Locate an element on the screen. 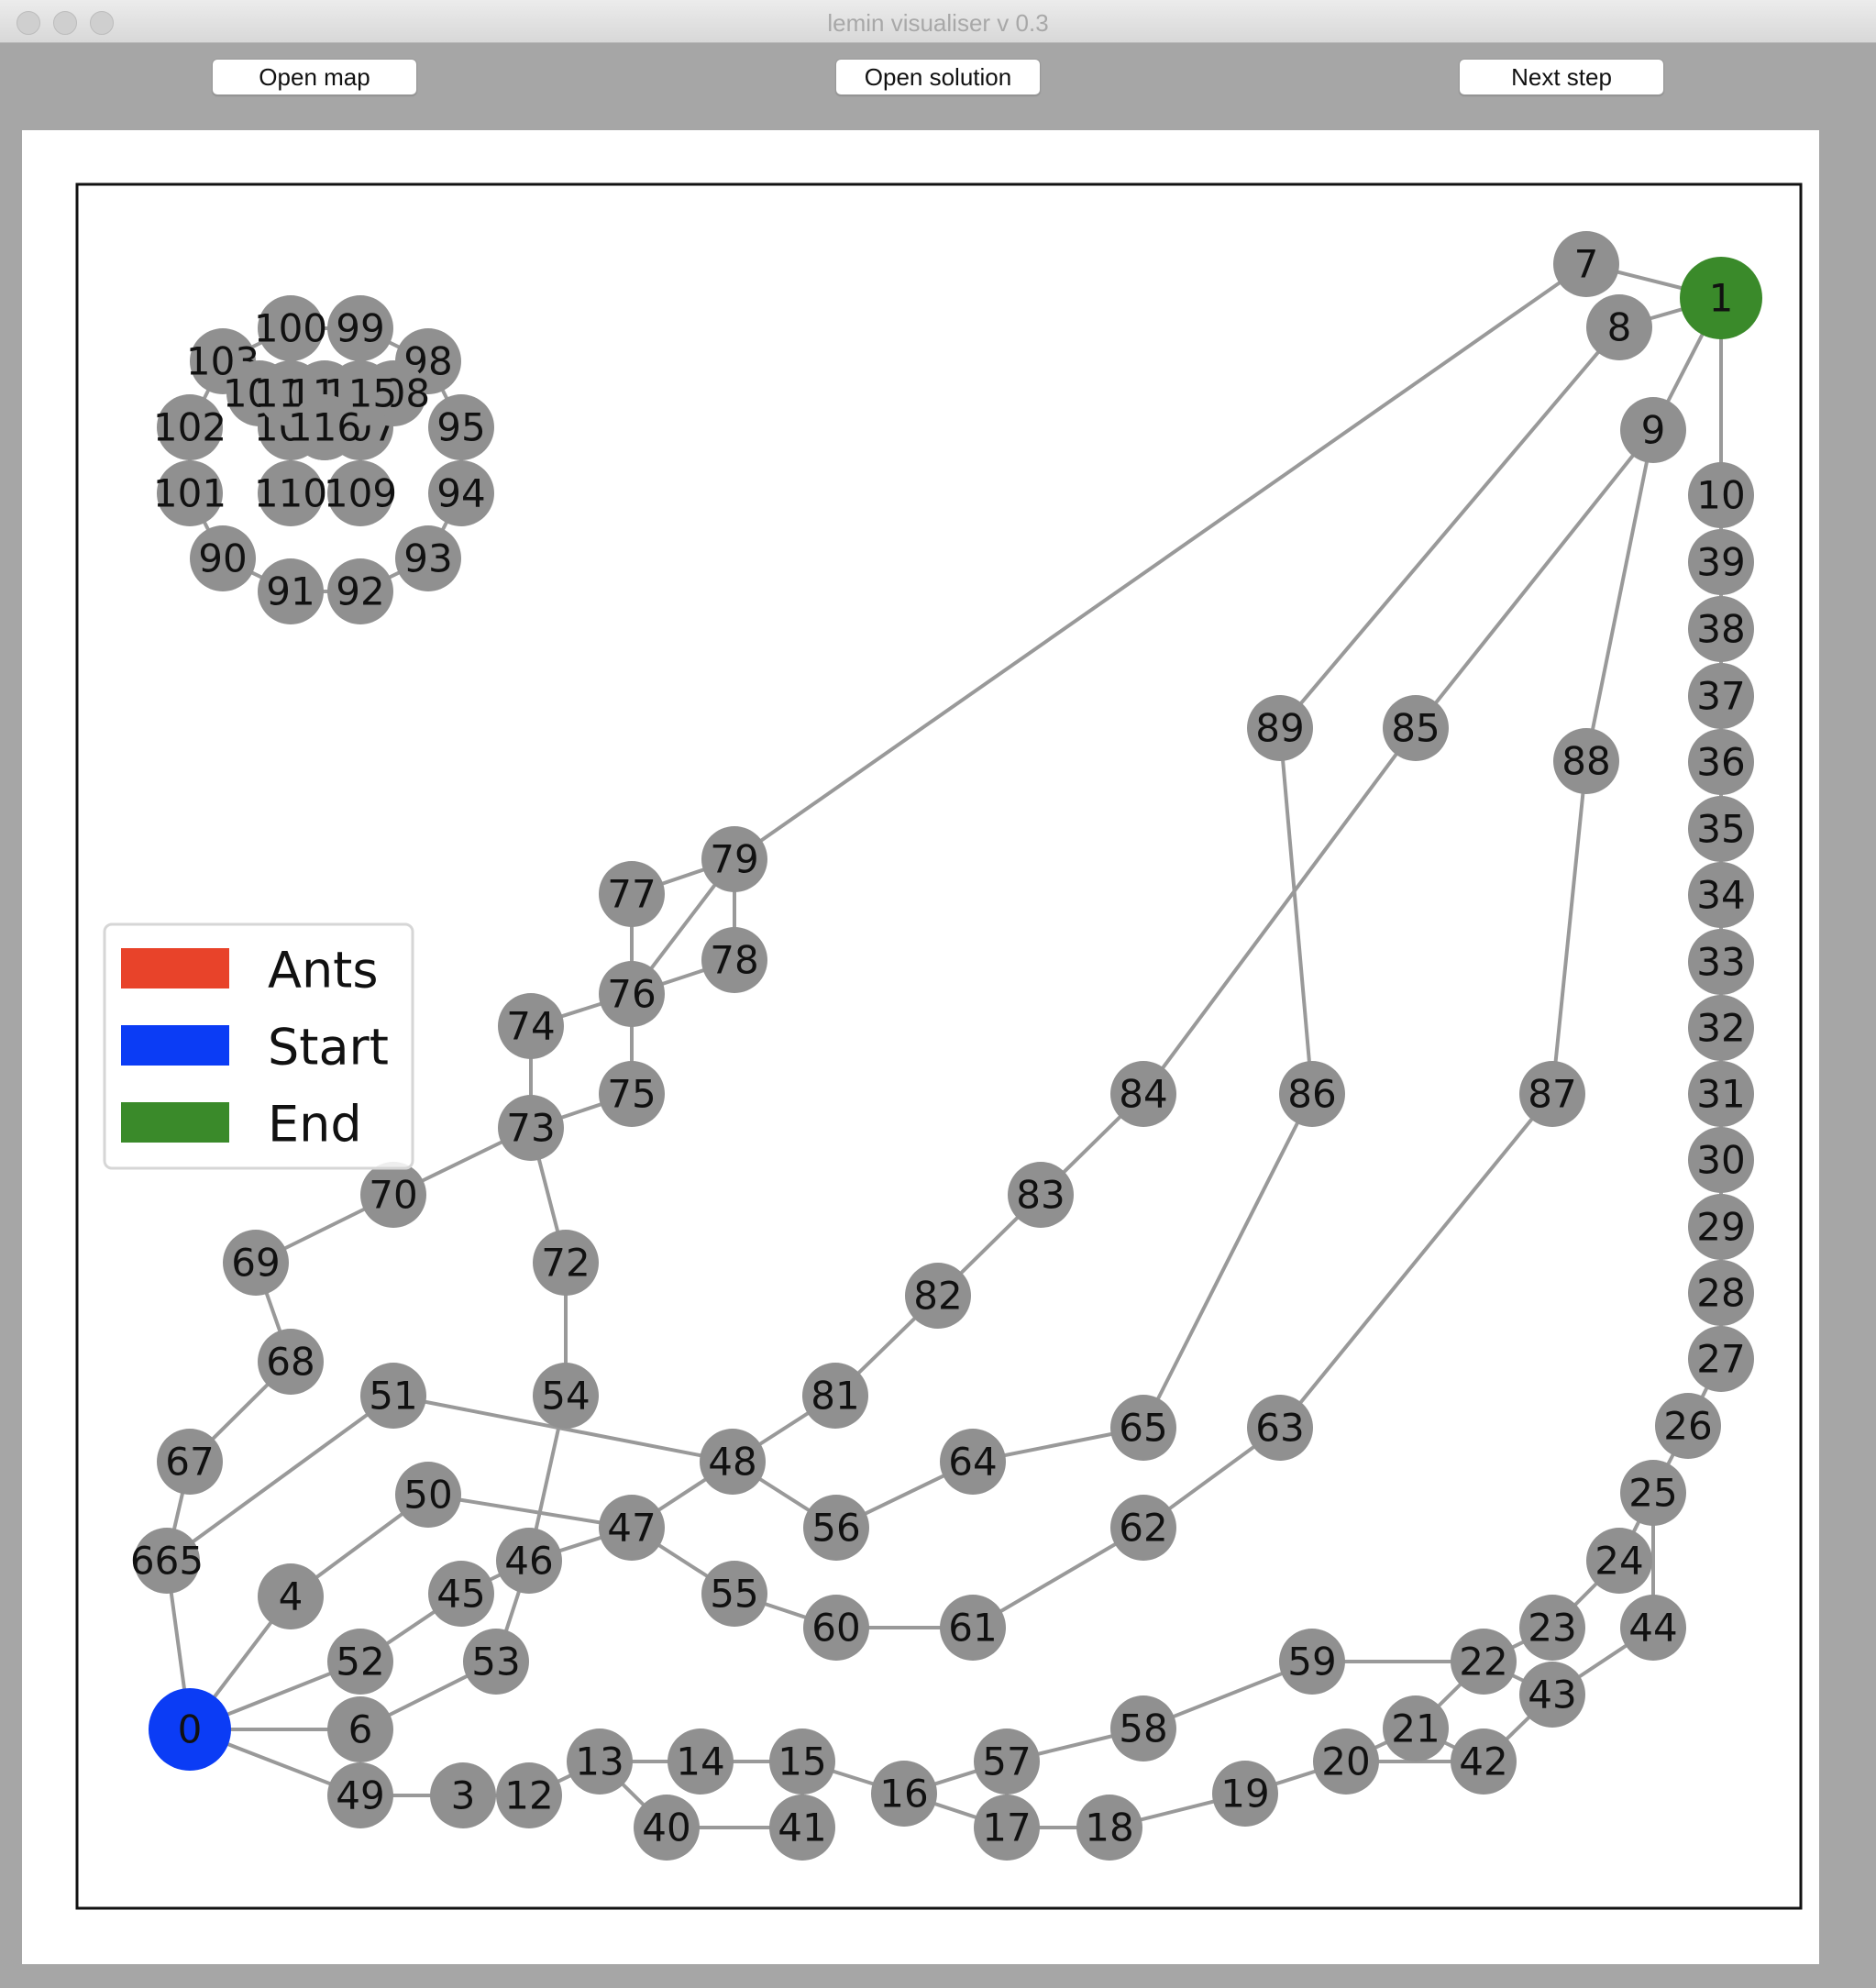 The height and width of the screenshot is (1988, 1876). room-84: 84 is located at coordinates (1143, 1094).